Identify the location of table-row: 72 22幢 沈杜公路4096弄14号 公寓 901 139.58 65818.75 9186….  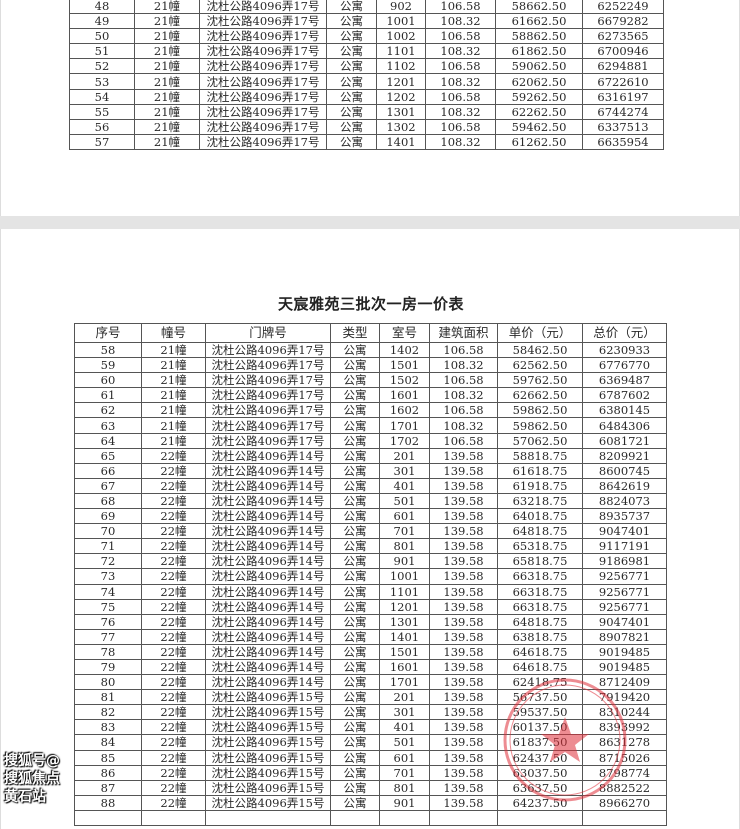
(370, 561).